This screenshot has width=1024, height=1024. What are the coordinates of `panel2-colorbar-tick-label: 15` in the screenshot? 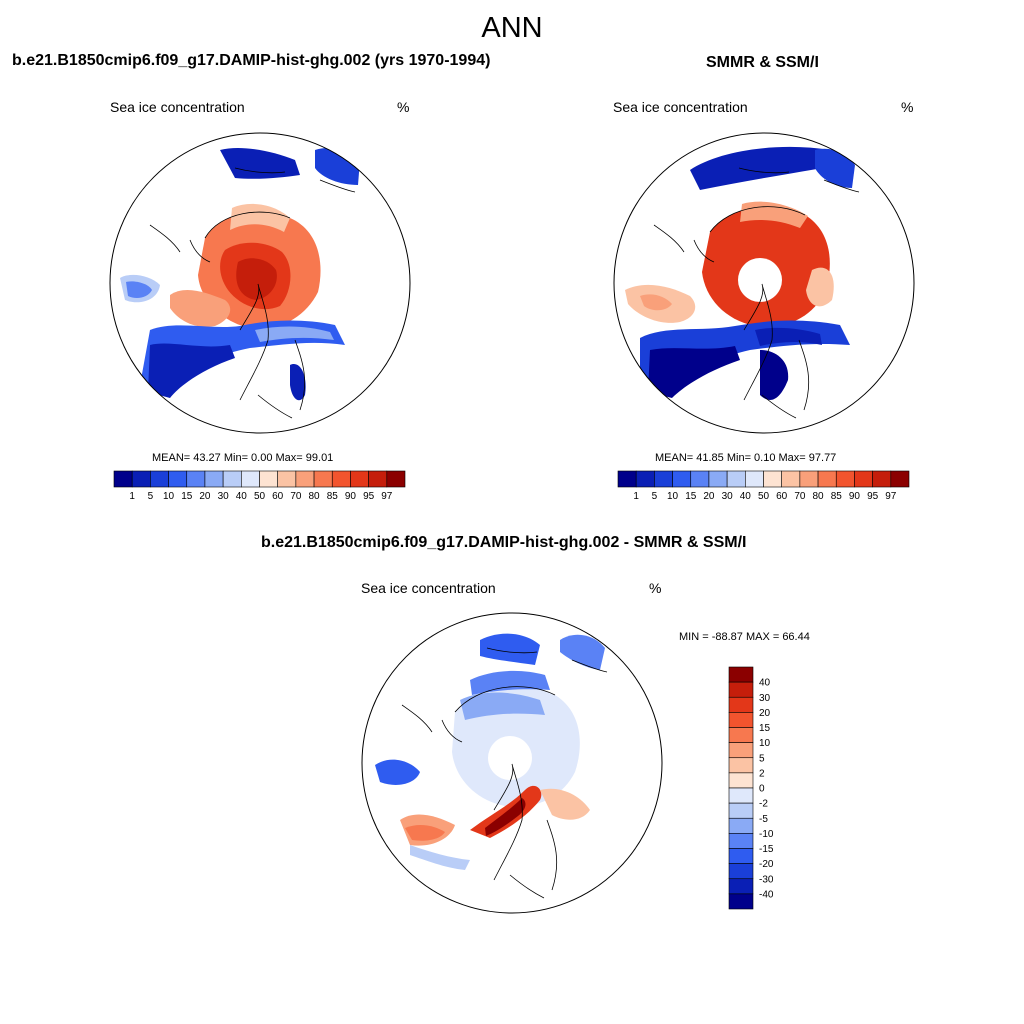 It's located at (691, 496).